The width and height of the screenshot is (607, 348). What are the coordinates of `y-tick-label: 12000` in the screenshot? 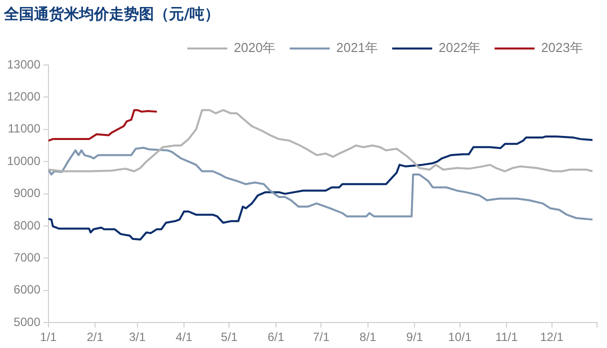 It's located at (23, 97).